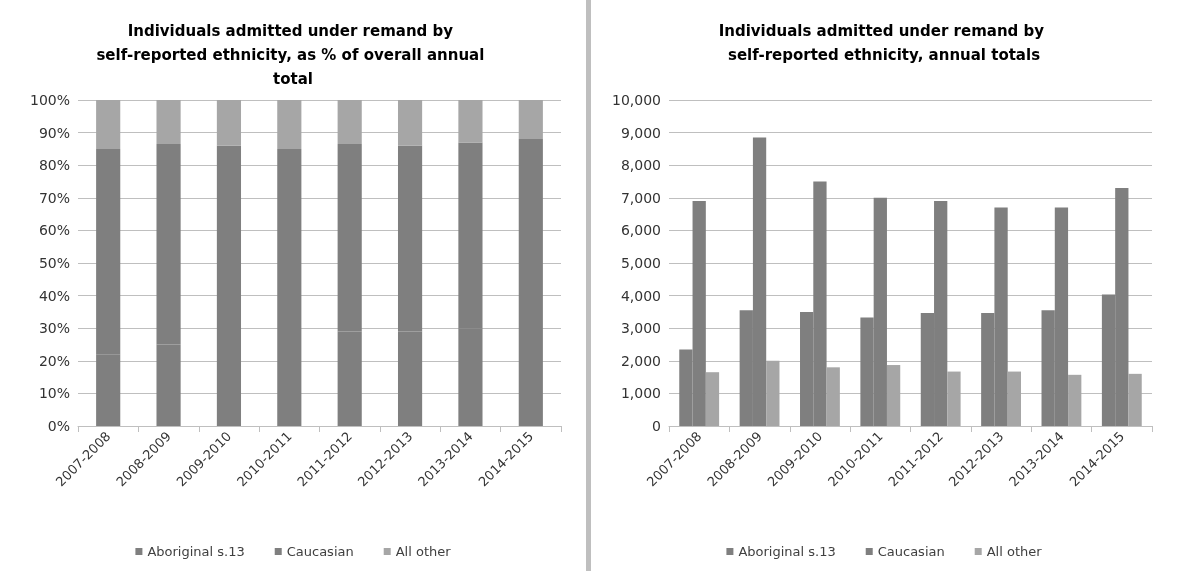 Image resolution: width=1177 pixels, height=571 pixels. Describe the element at coordinates (640, 360) in the screenshot. I see `y-tick-label: 2,000` at that location.